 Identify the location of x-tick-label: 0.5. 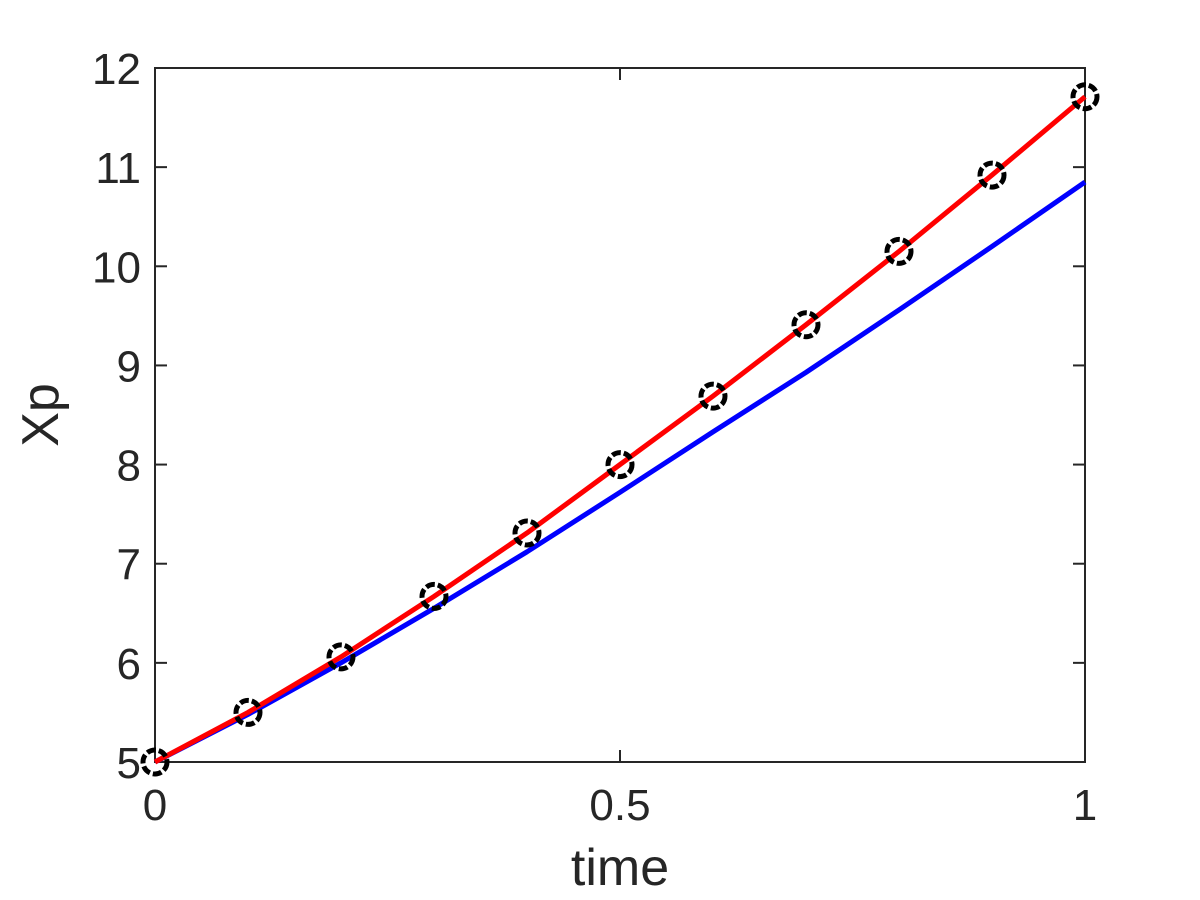
(619, 805).